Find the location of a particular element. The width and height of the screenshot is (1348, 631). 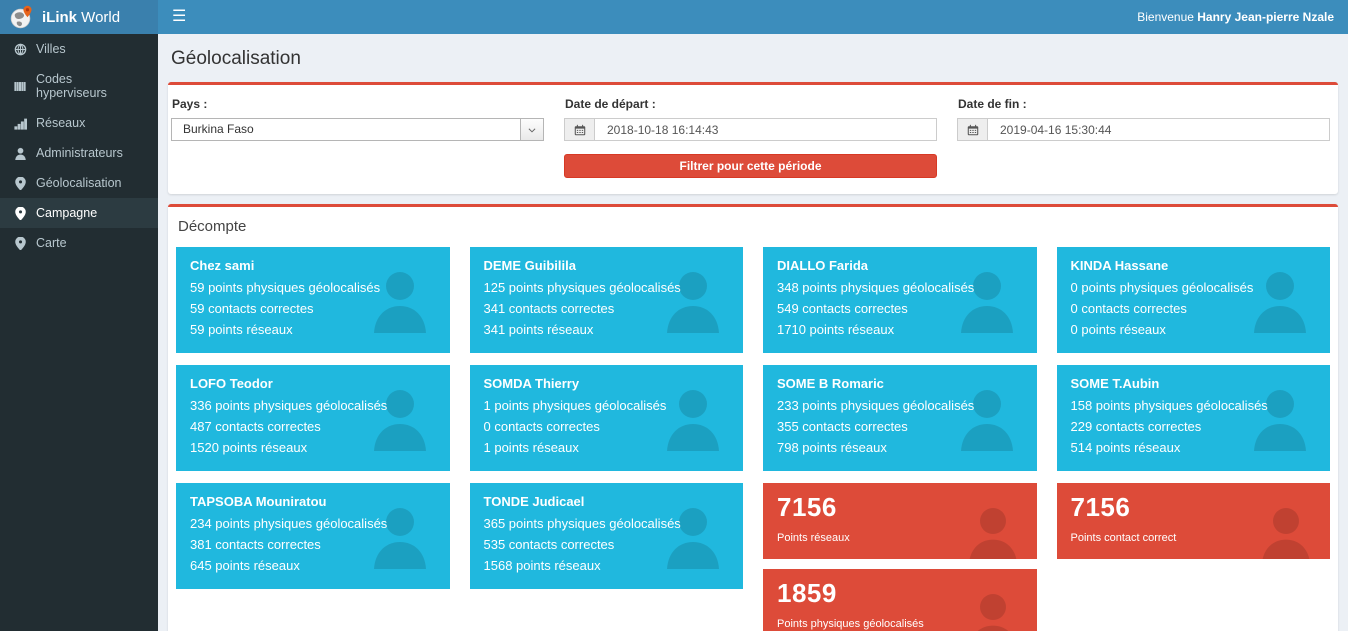

agent-name: Chez sami is located at coordinates (222, 265).